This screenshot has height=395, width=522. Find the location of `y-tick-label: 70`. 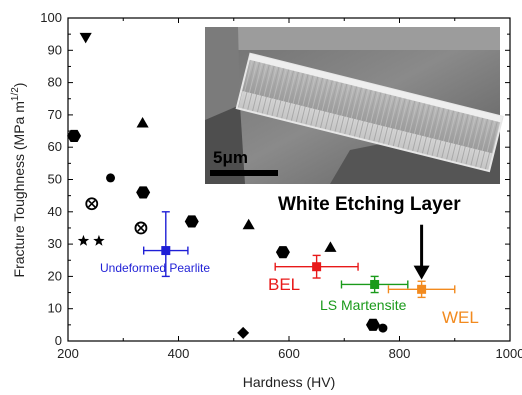

y-tick-label: 70 is located at coordinates (55, 114).